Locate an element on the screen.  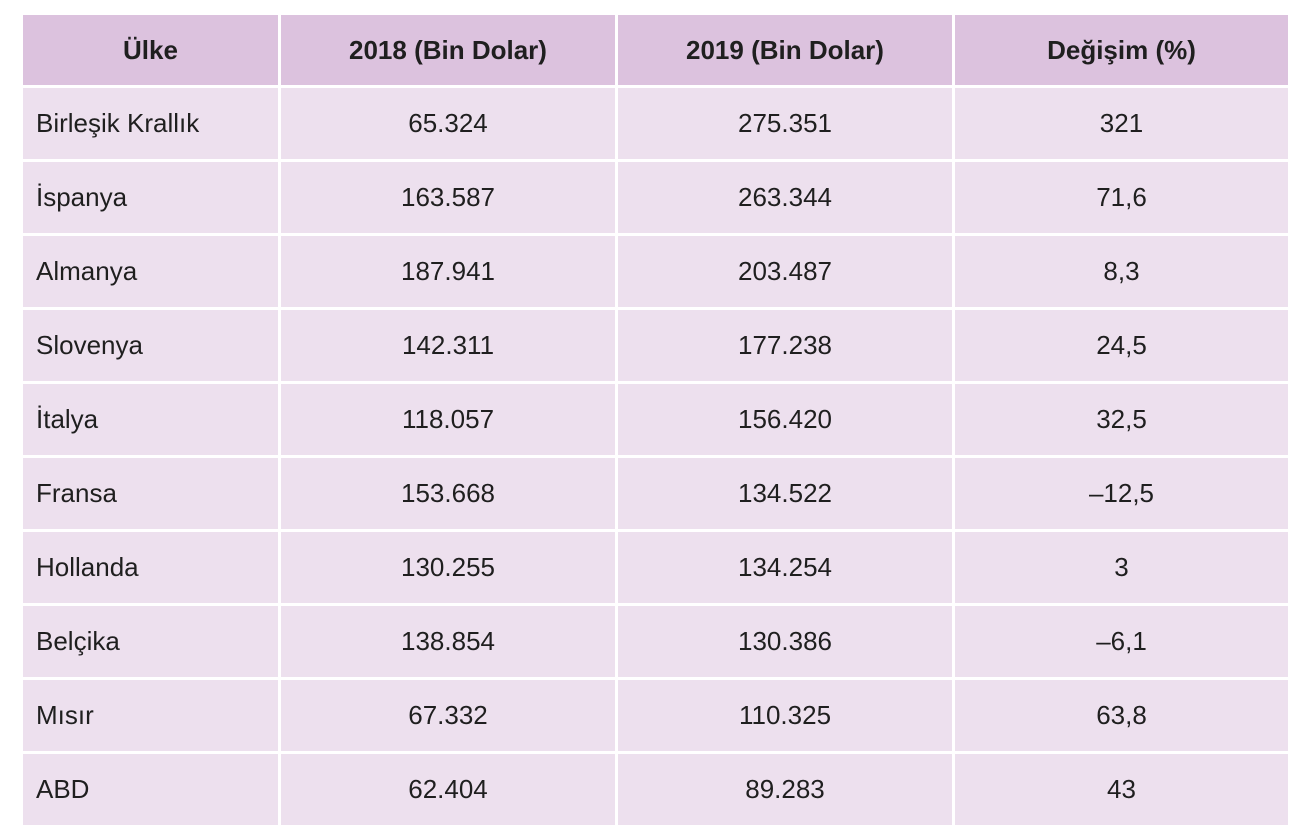
cell-country: Fransa is located at coordinates (150, 493).